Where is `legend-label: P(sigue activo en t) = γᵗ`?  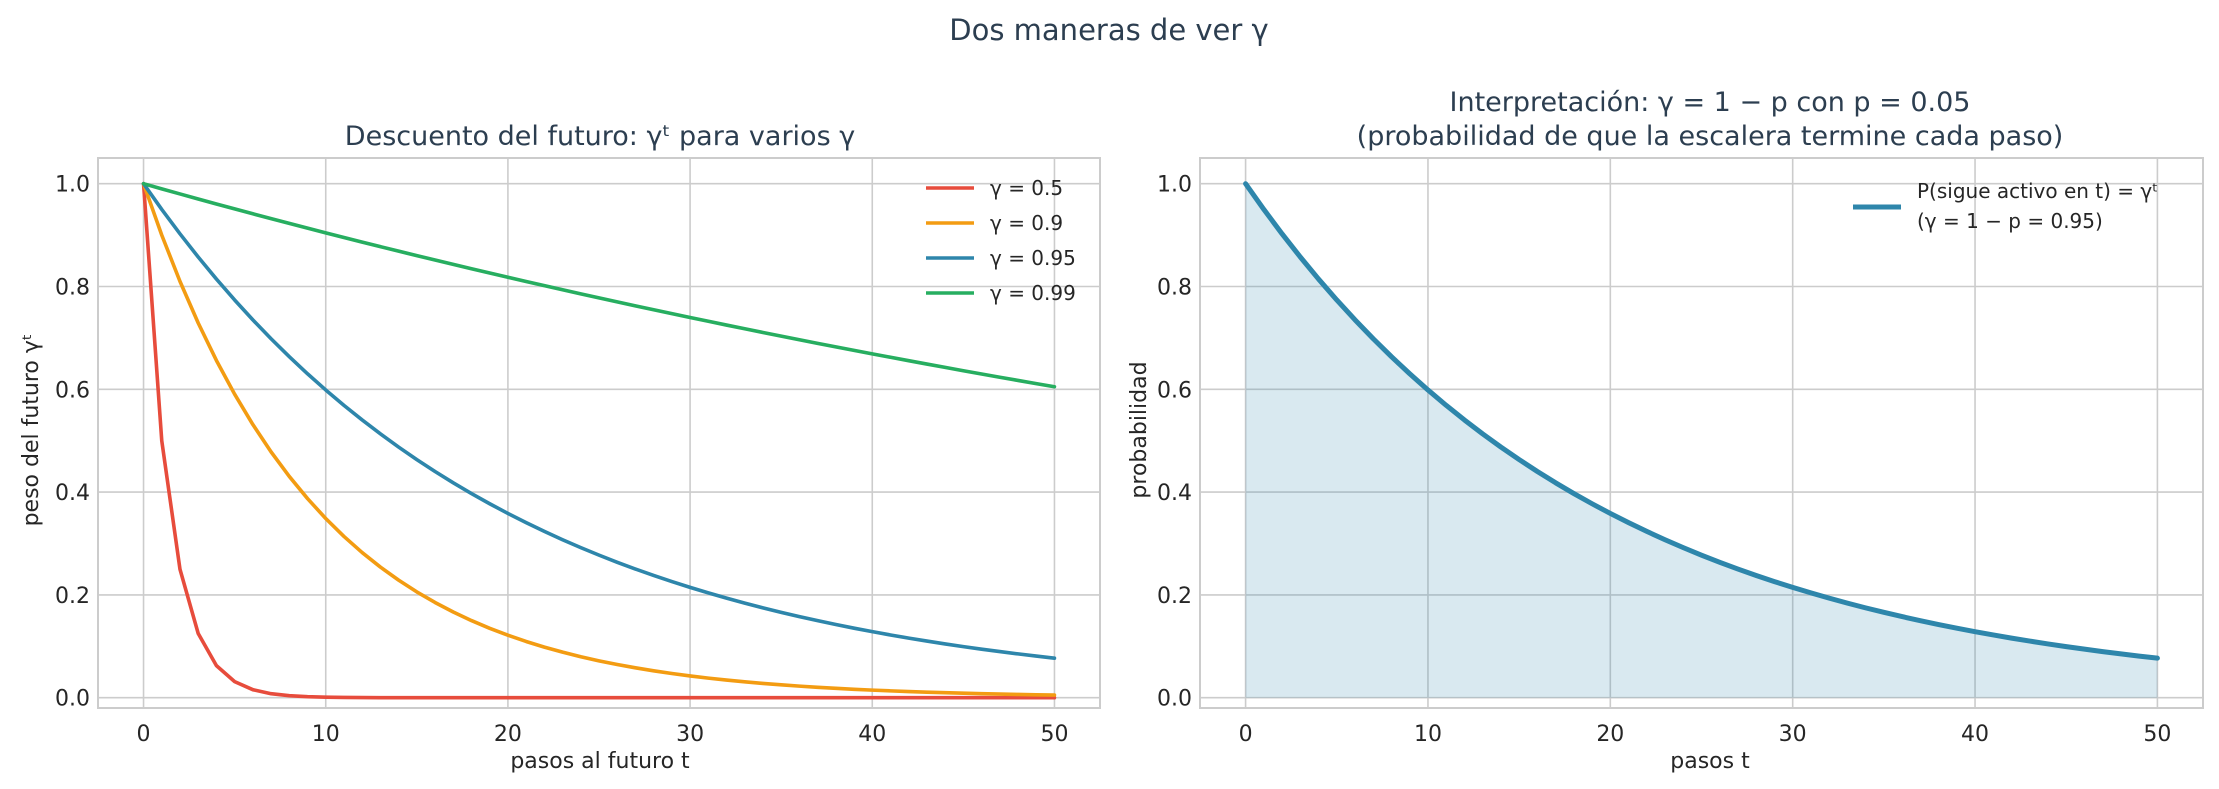 legend-label: P(sigue activo en t) = γᵗ is located at coordinates (2037, 191).